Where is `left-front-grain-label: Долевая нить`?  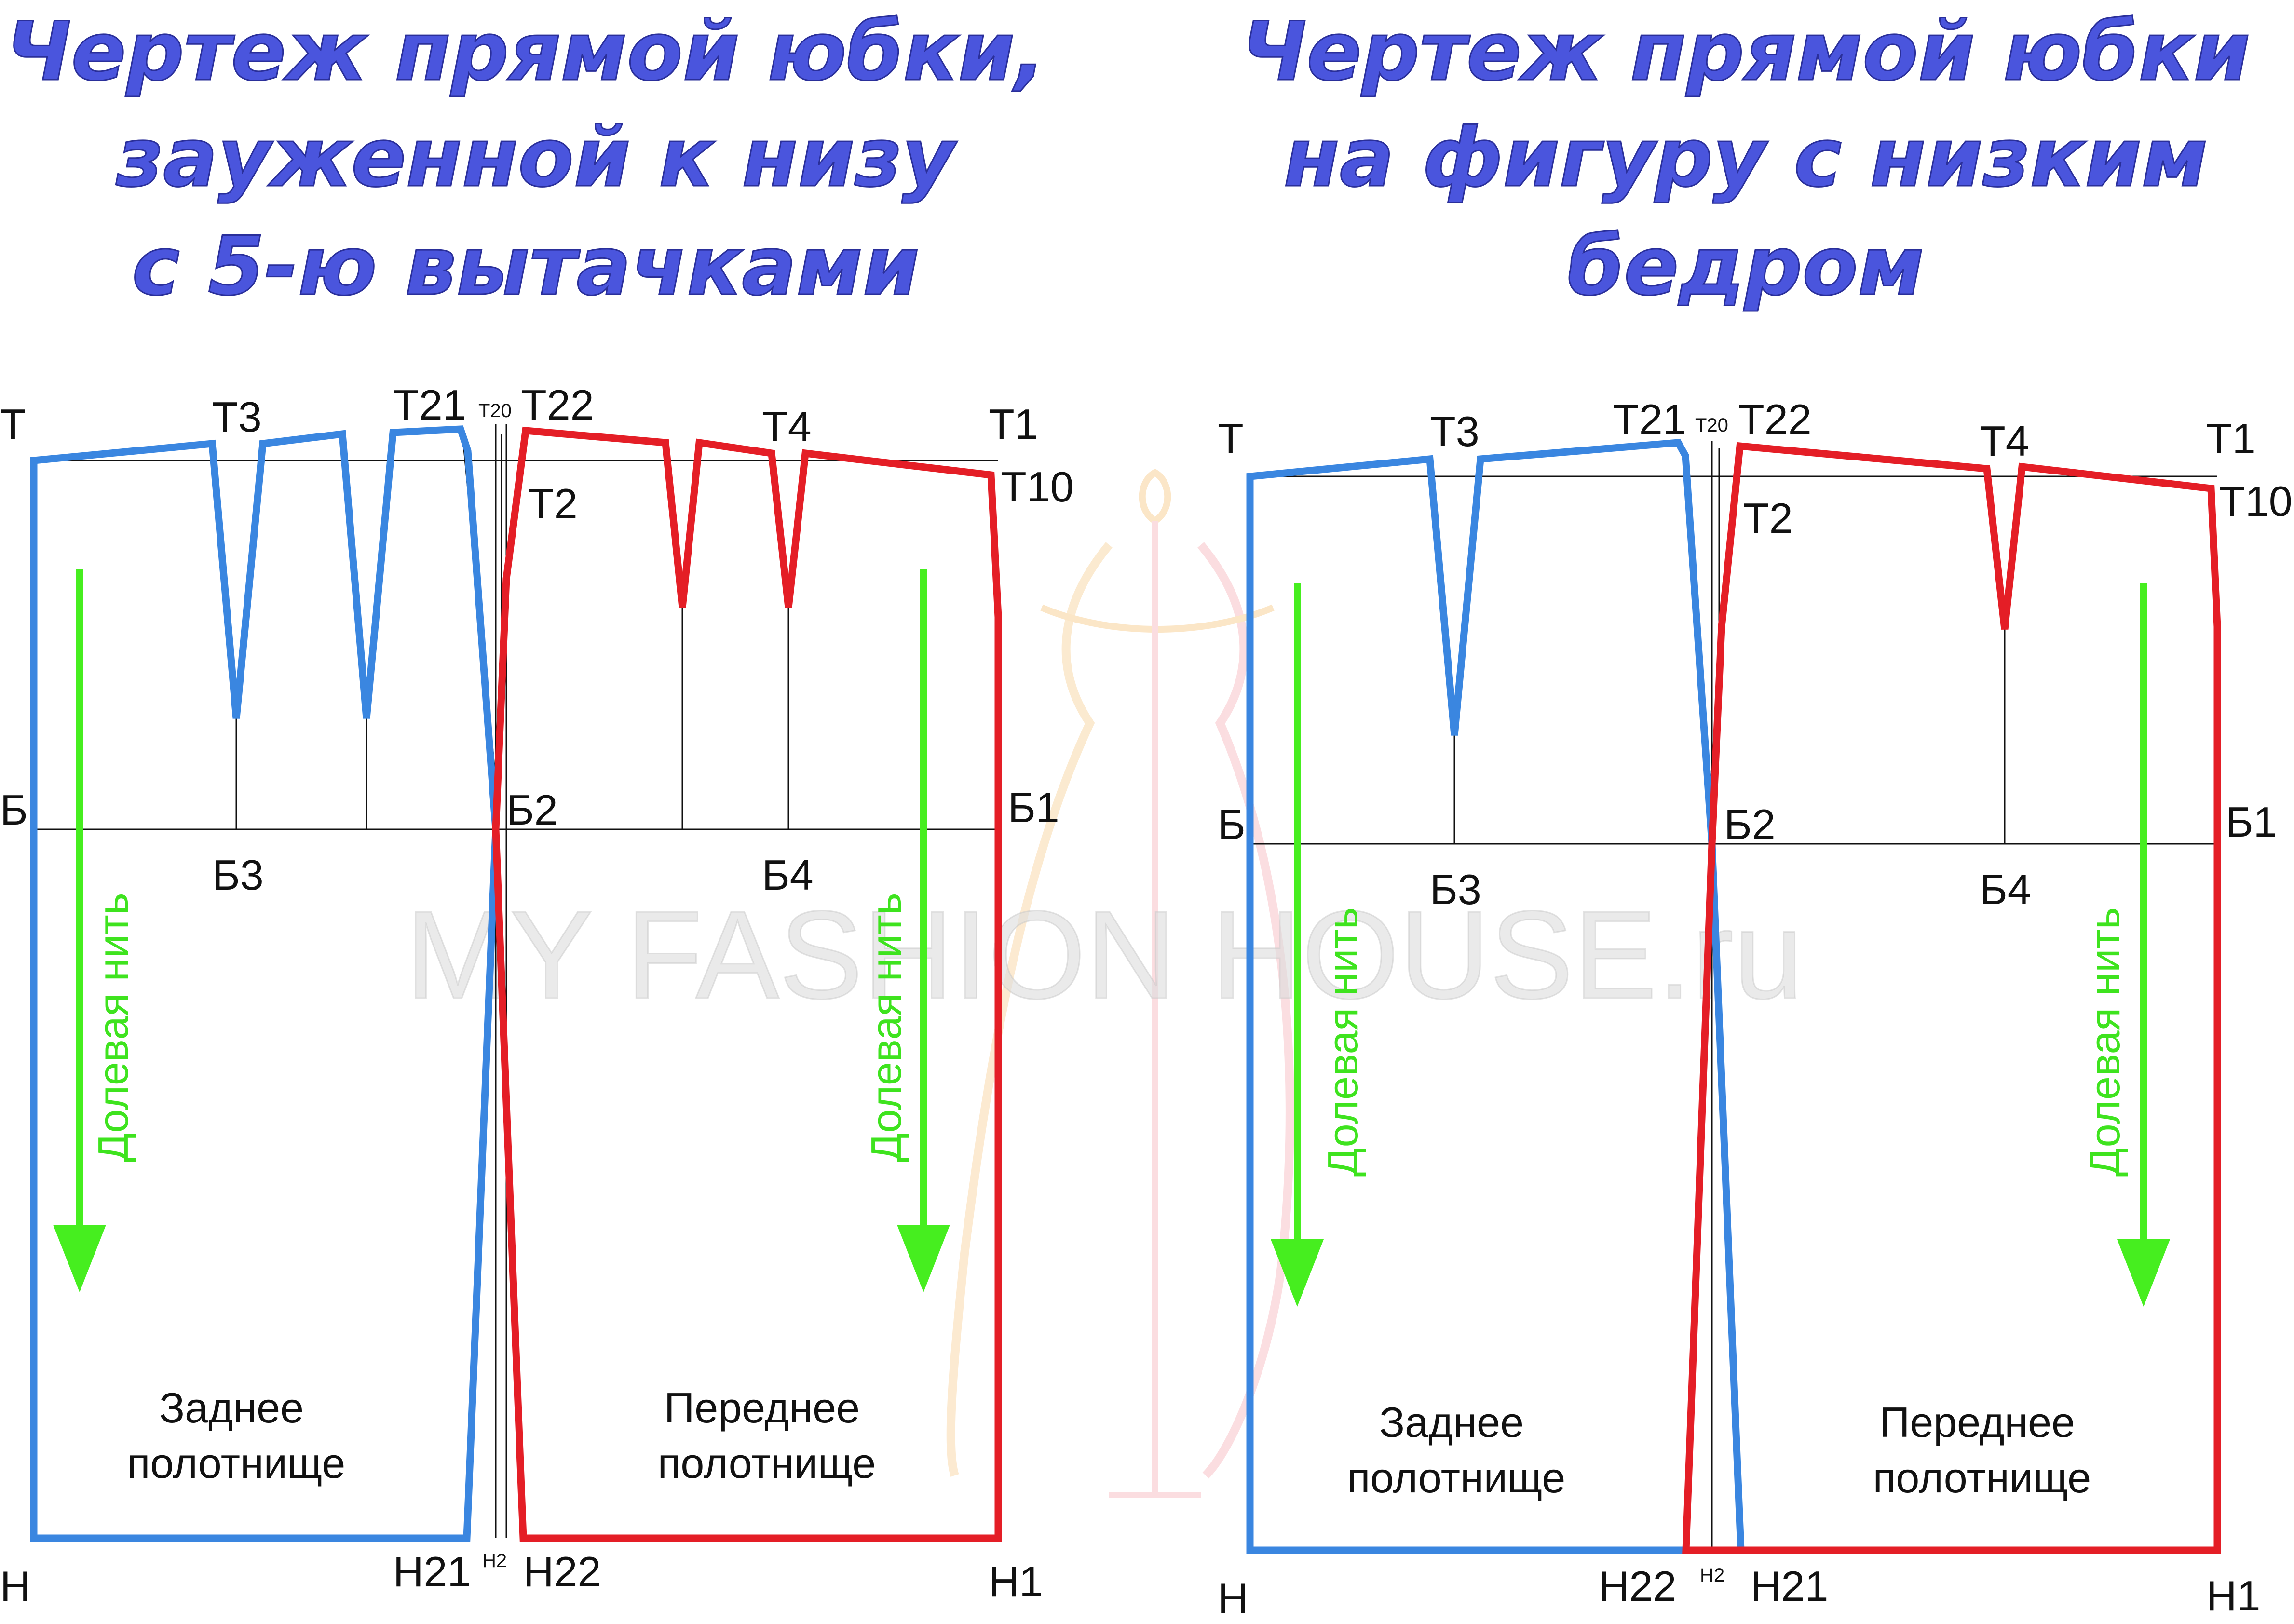
left-front-grain-label: Долевая нить is located at coordinates (886, 1027).